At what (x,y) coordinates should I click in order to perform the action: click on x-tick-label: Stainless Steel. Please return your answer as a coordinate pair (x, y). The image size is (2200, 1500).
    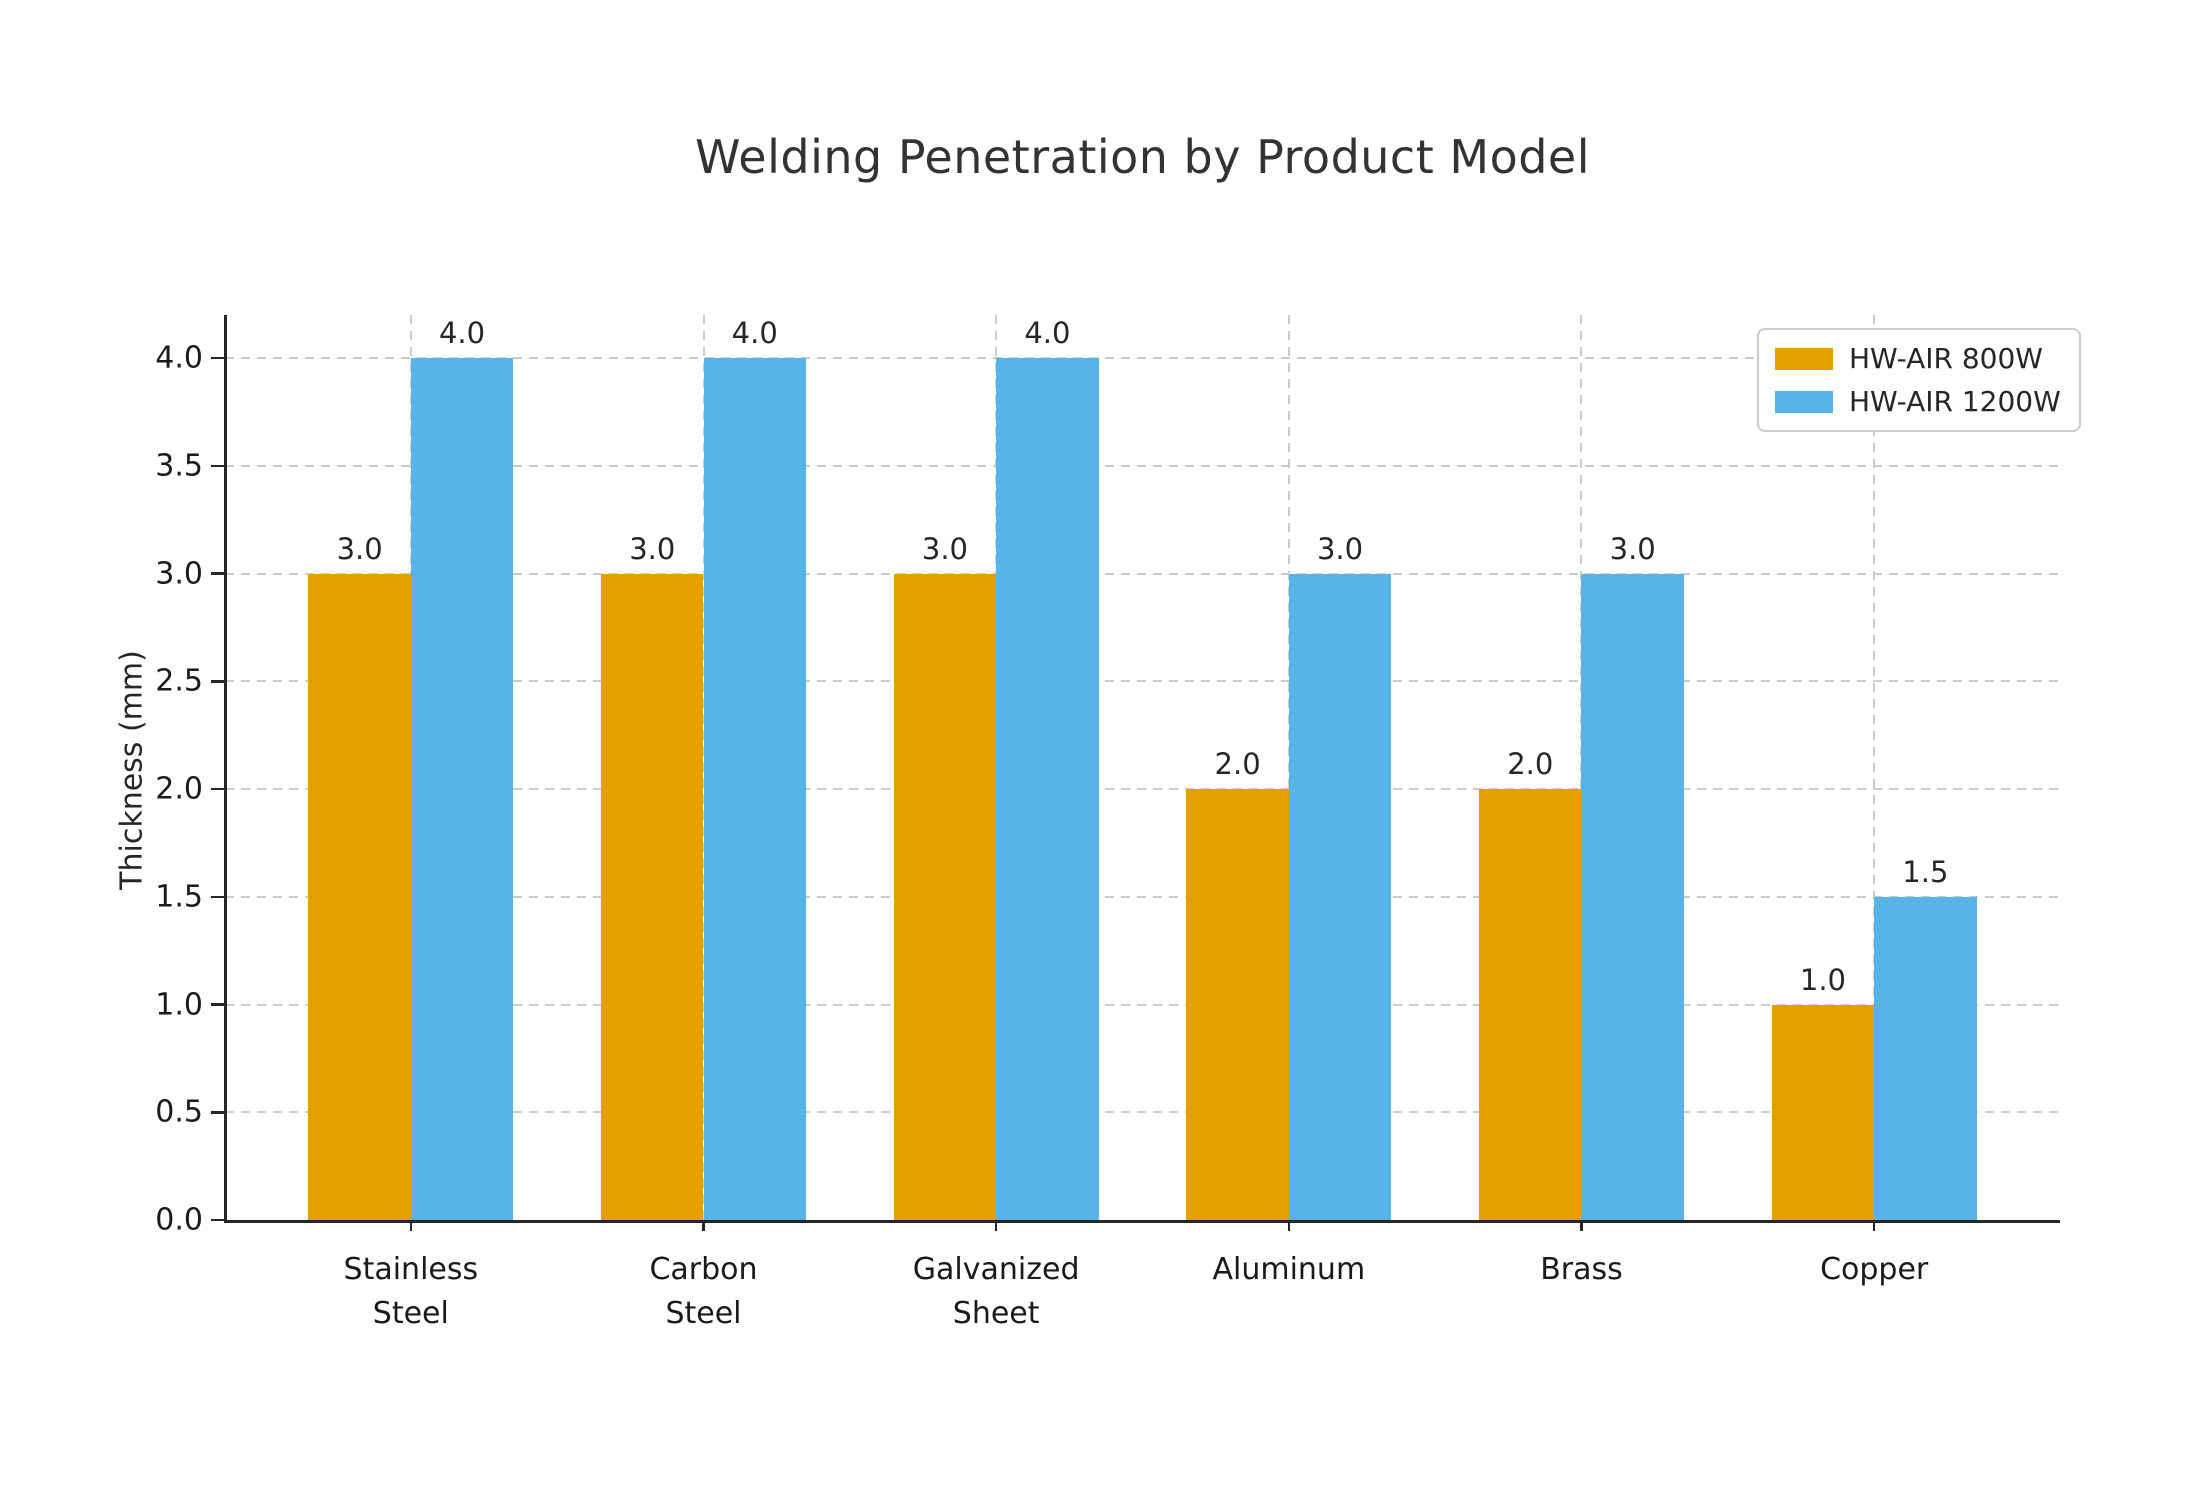
    Looking at the image, I should click on (411, 1291).